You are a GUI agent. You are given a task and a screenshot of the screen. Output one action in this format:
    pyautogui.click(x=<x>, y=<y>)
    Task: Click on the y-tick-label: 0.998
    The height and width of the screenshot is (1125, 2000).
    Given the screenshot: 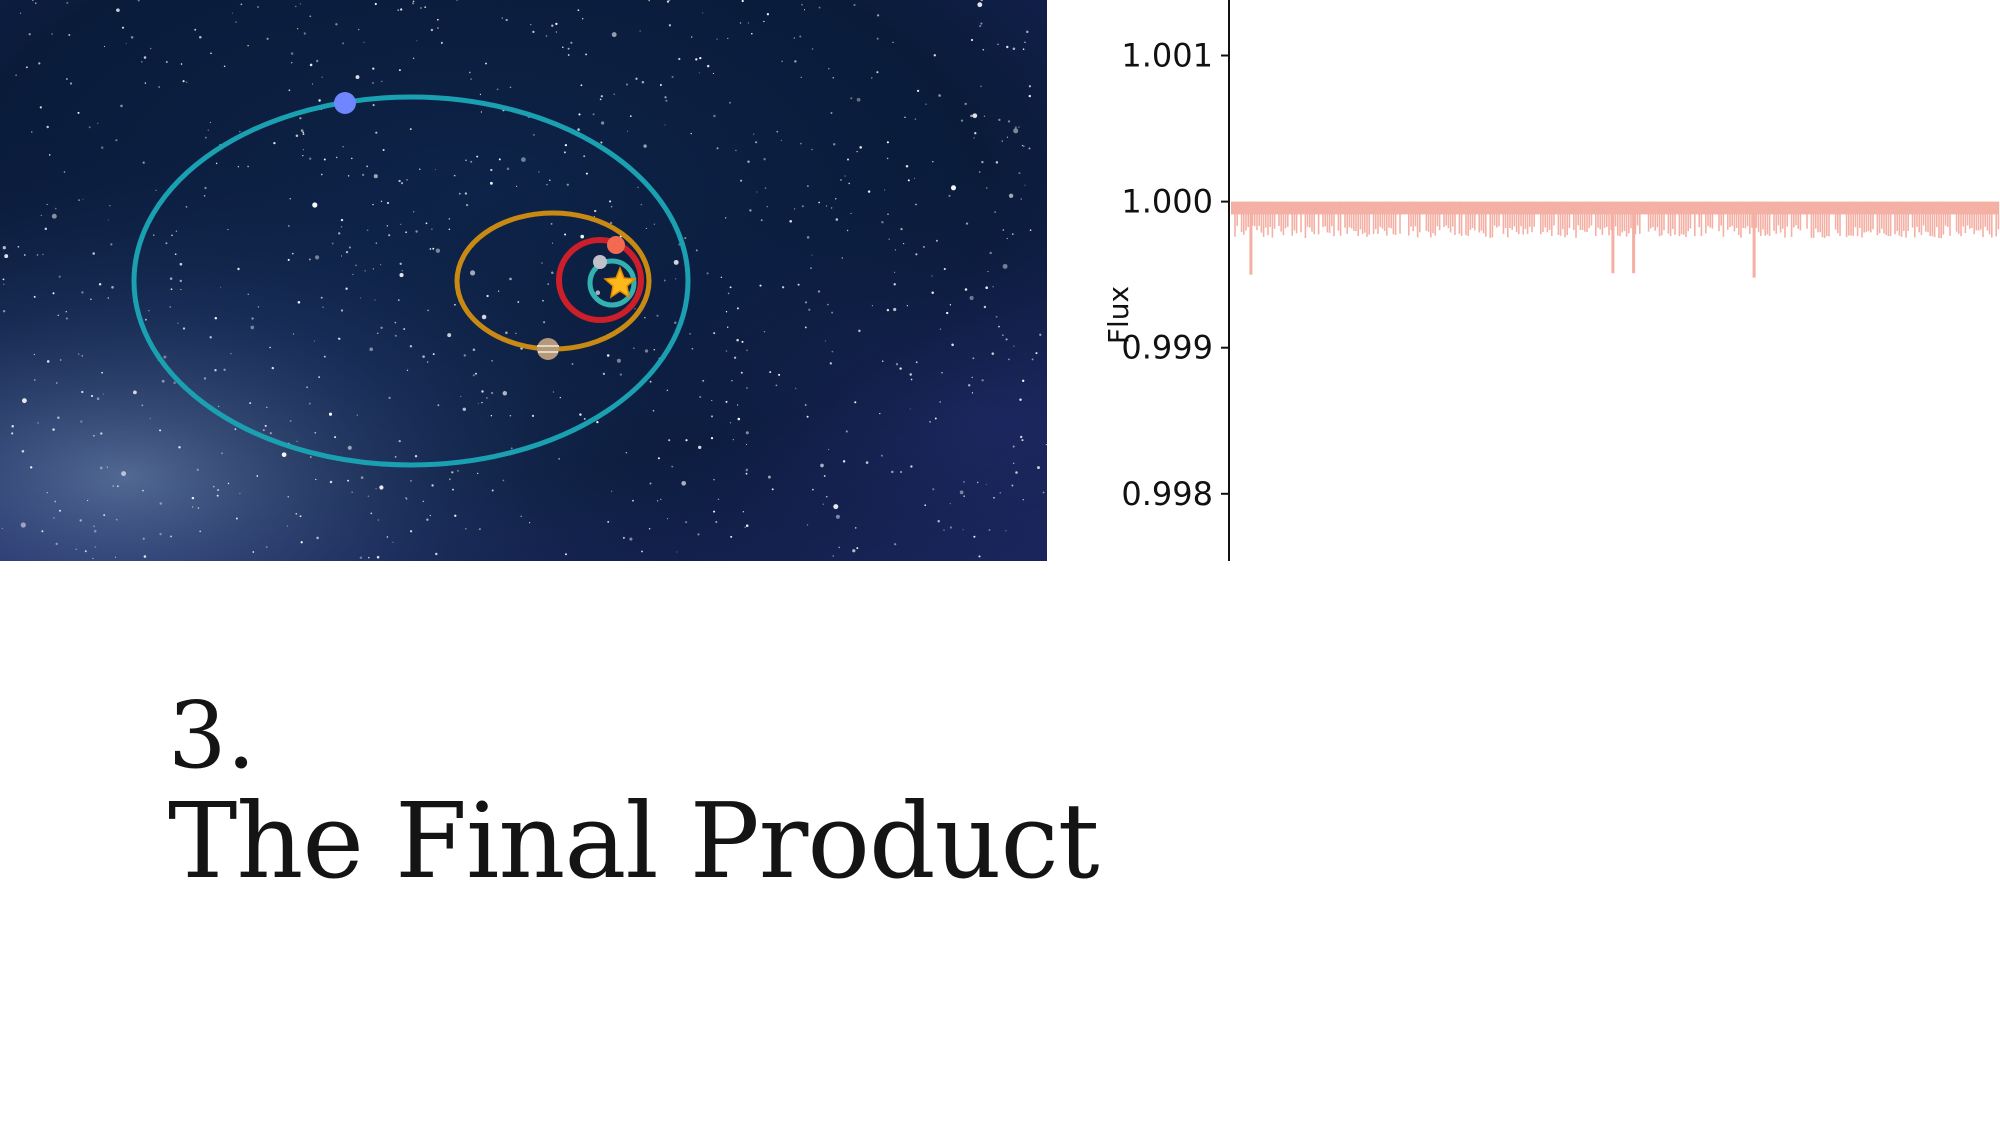 What is the action you would take?
    pyautogui.click(x=1167, y=494)
    